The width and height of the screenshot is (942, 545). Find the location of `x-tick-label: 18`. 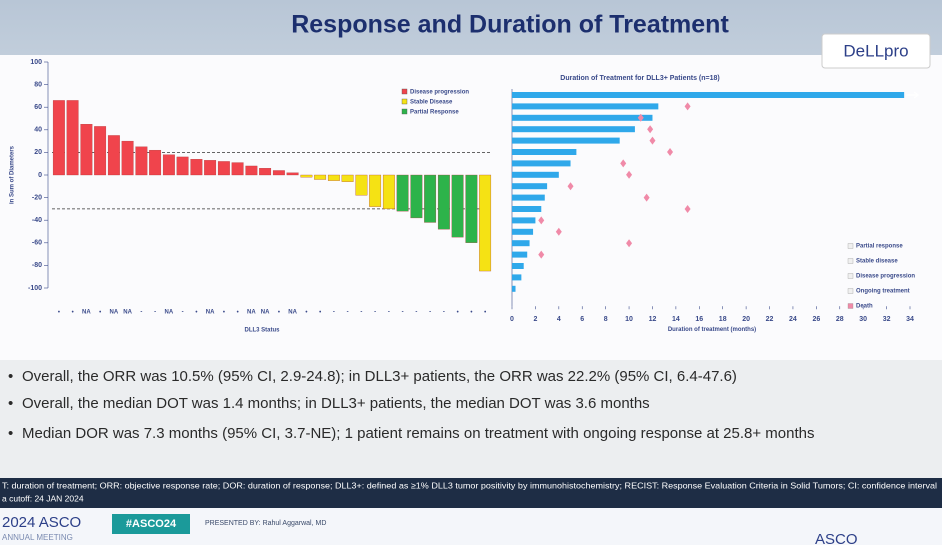

x-tick-label: 18 is located at coordinates (723, 319).